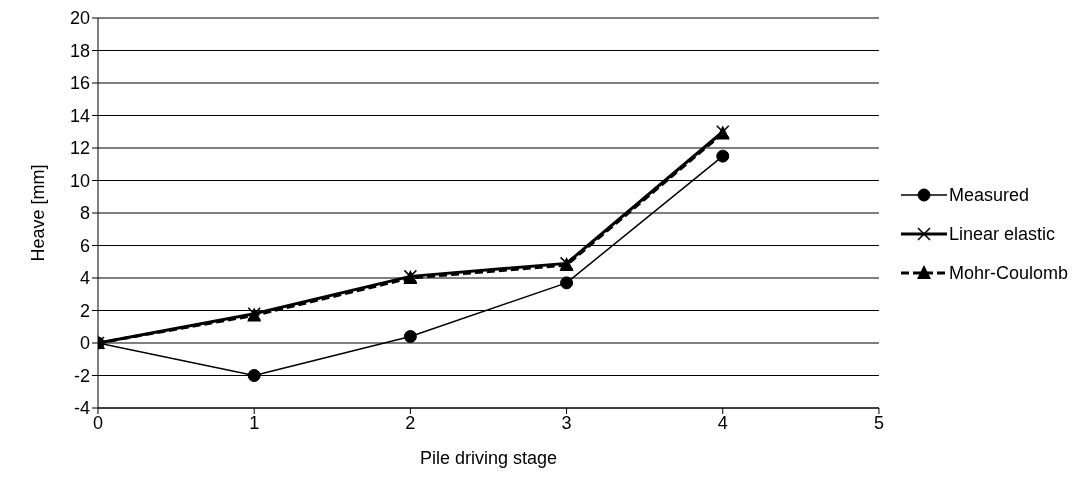 The width and height of the screenshot is (1086, 486). I want to click on y-tick-label: 8, so click(84, 213).